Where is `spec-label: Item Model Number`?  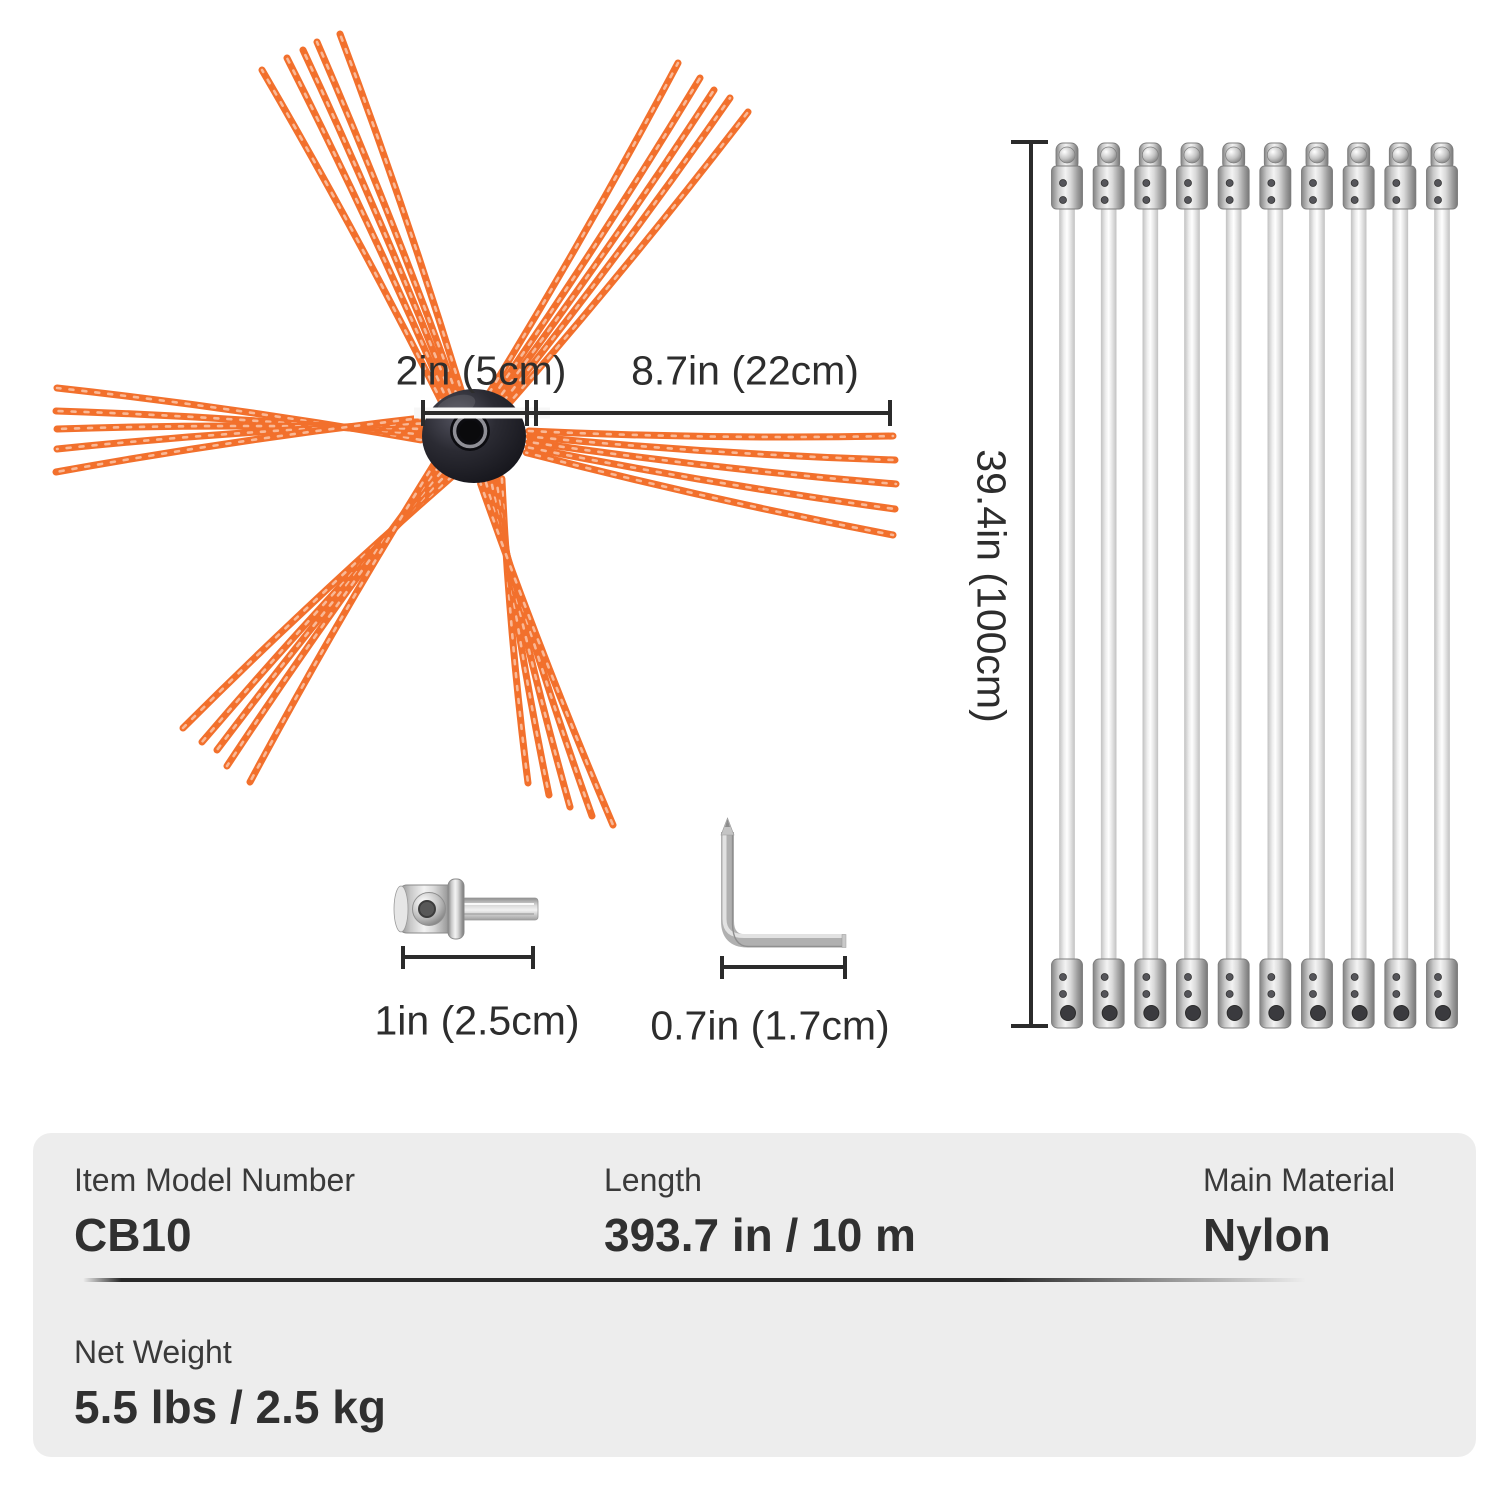 spec-label: Item Model Number is located at coordinates (214, 1180).